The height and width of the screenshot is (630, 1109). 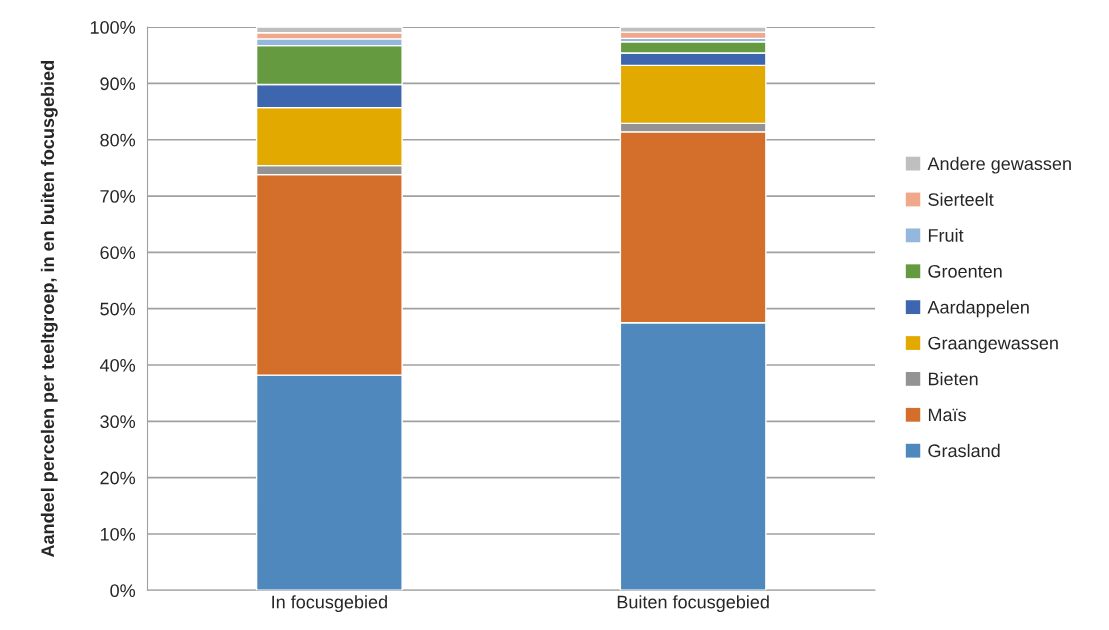 I want to click on y-tick-label: 100%, so click(x=113, y=27).